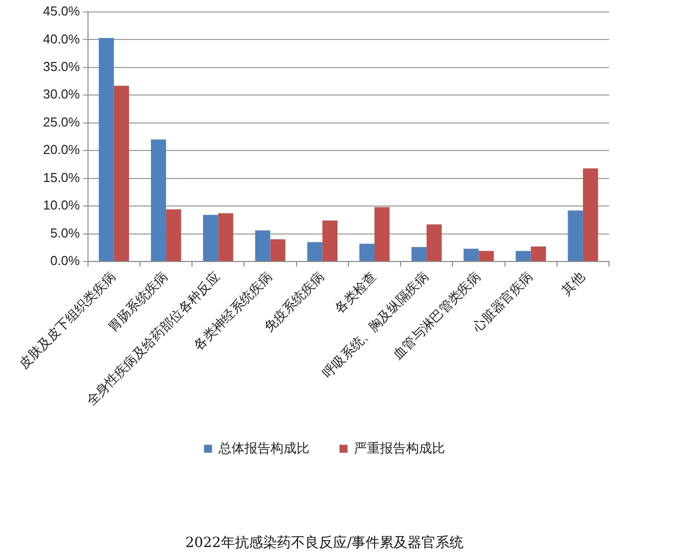  Describe the element at coordinates (61, 150) in the screenshot. I see `y-tick-label: 20.0%` at that location.